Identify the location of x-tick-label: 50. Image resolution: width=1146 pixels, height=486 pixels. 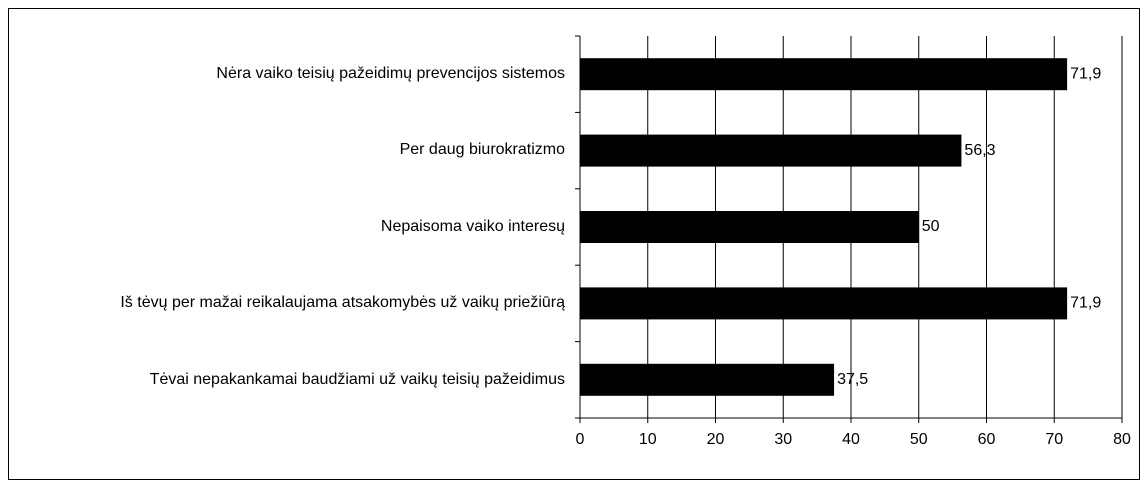
(919, 439).